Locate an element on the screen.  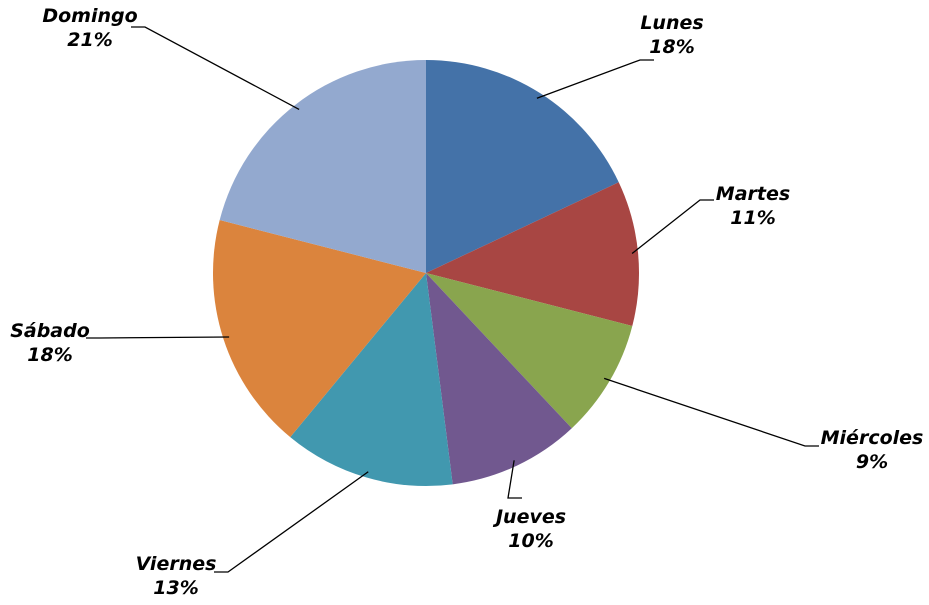
pie-slice-lunes is located at coordinates (522, 166).